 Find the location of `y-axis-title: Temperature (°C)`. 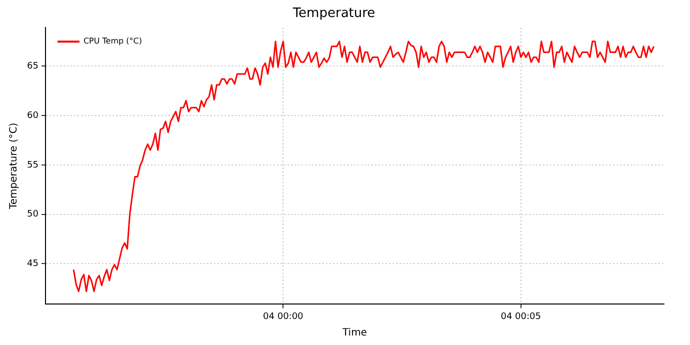

y-axis-title: Temperature (°C) is located at coordinates (14, 166).